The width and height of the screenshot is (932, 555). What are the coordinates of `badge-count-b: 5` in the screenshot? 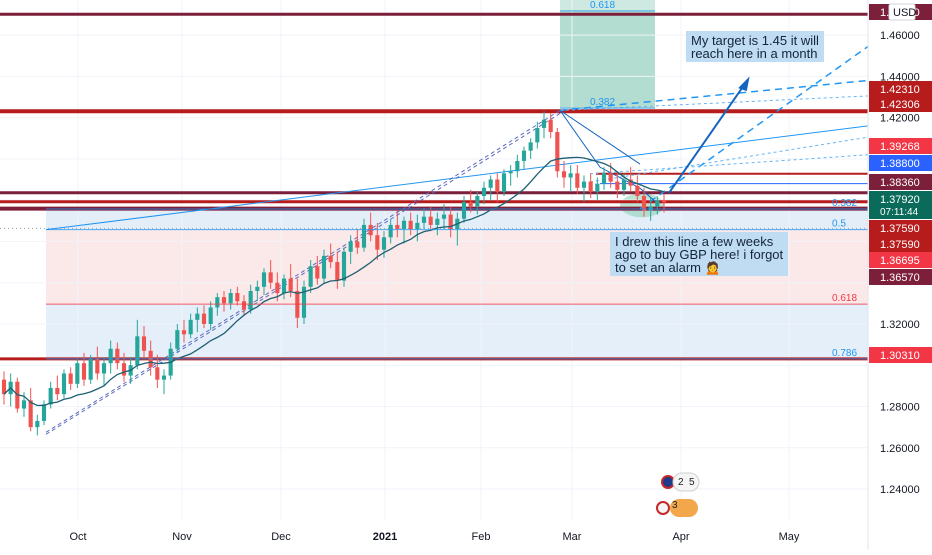 It's located at (692, 482).